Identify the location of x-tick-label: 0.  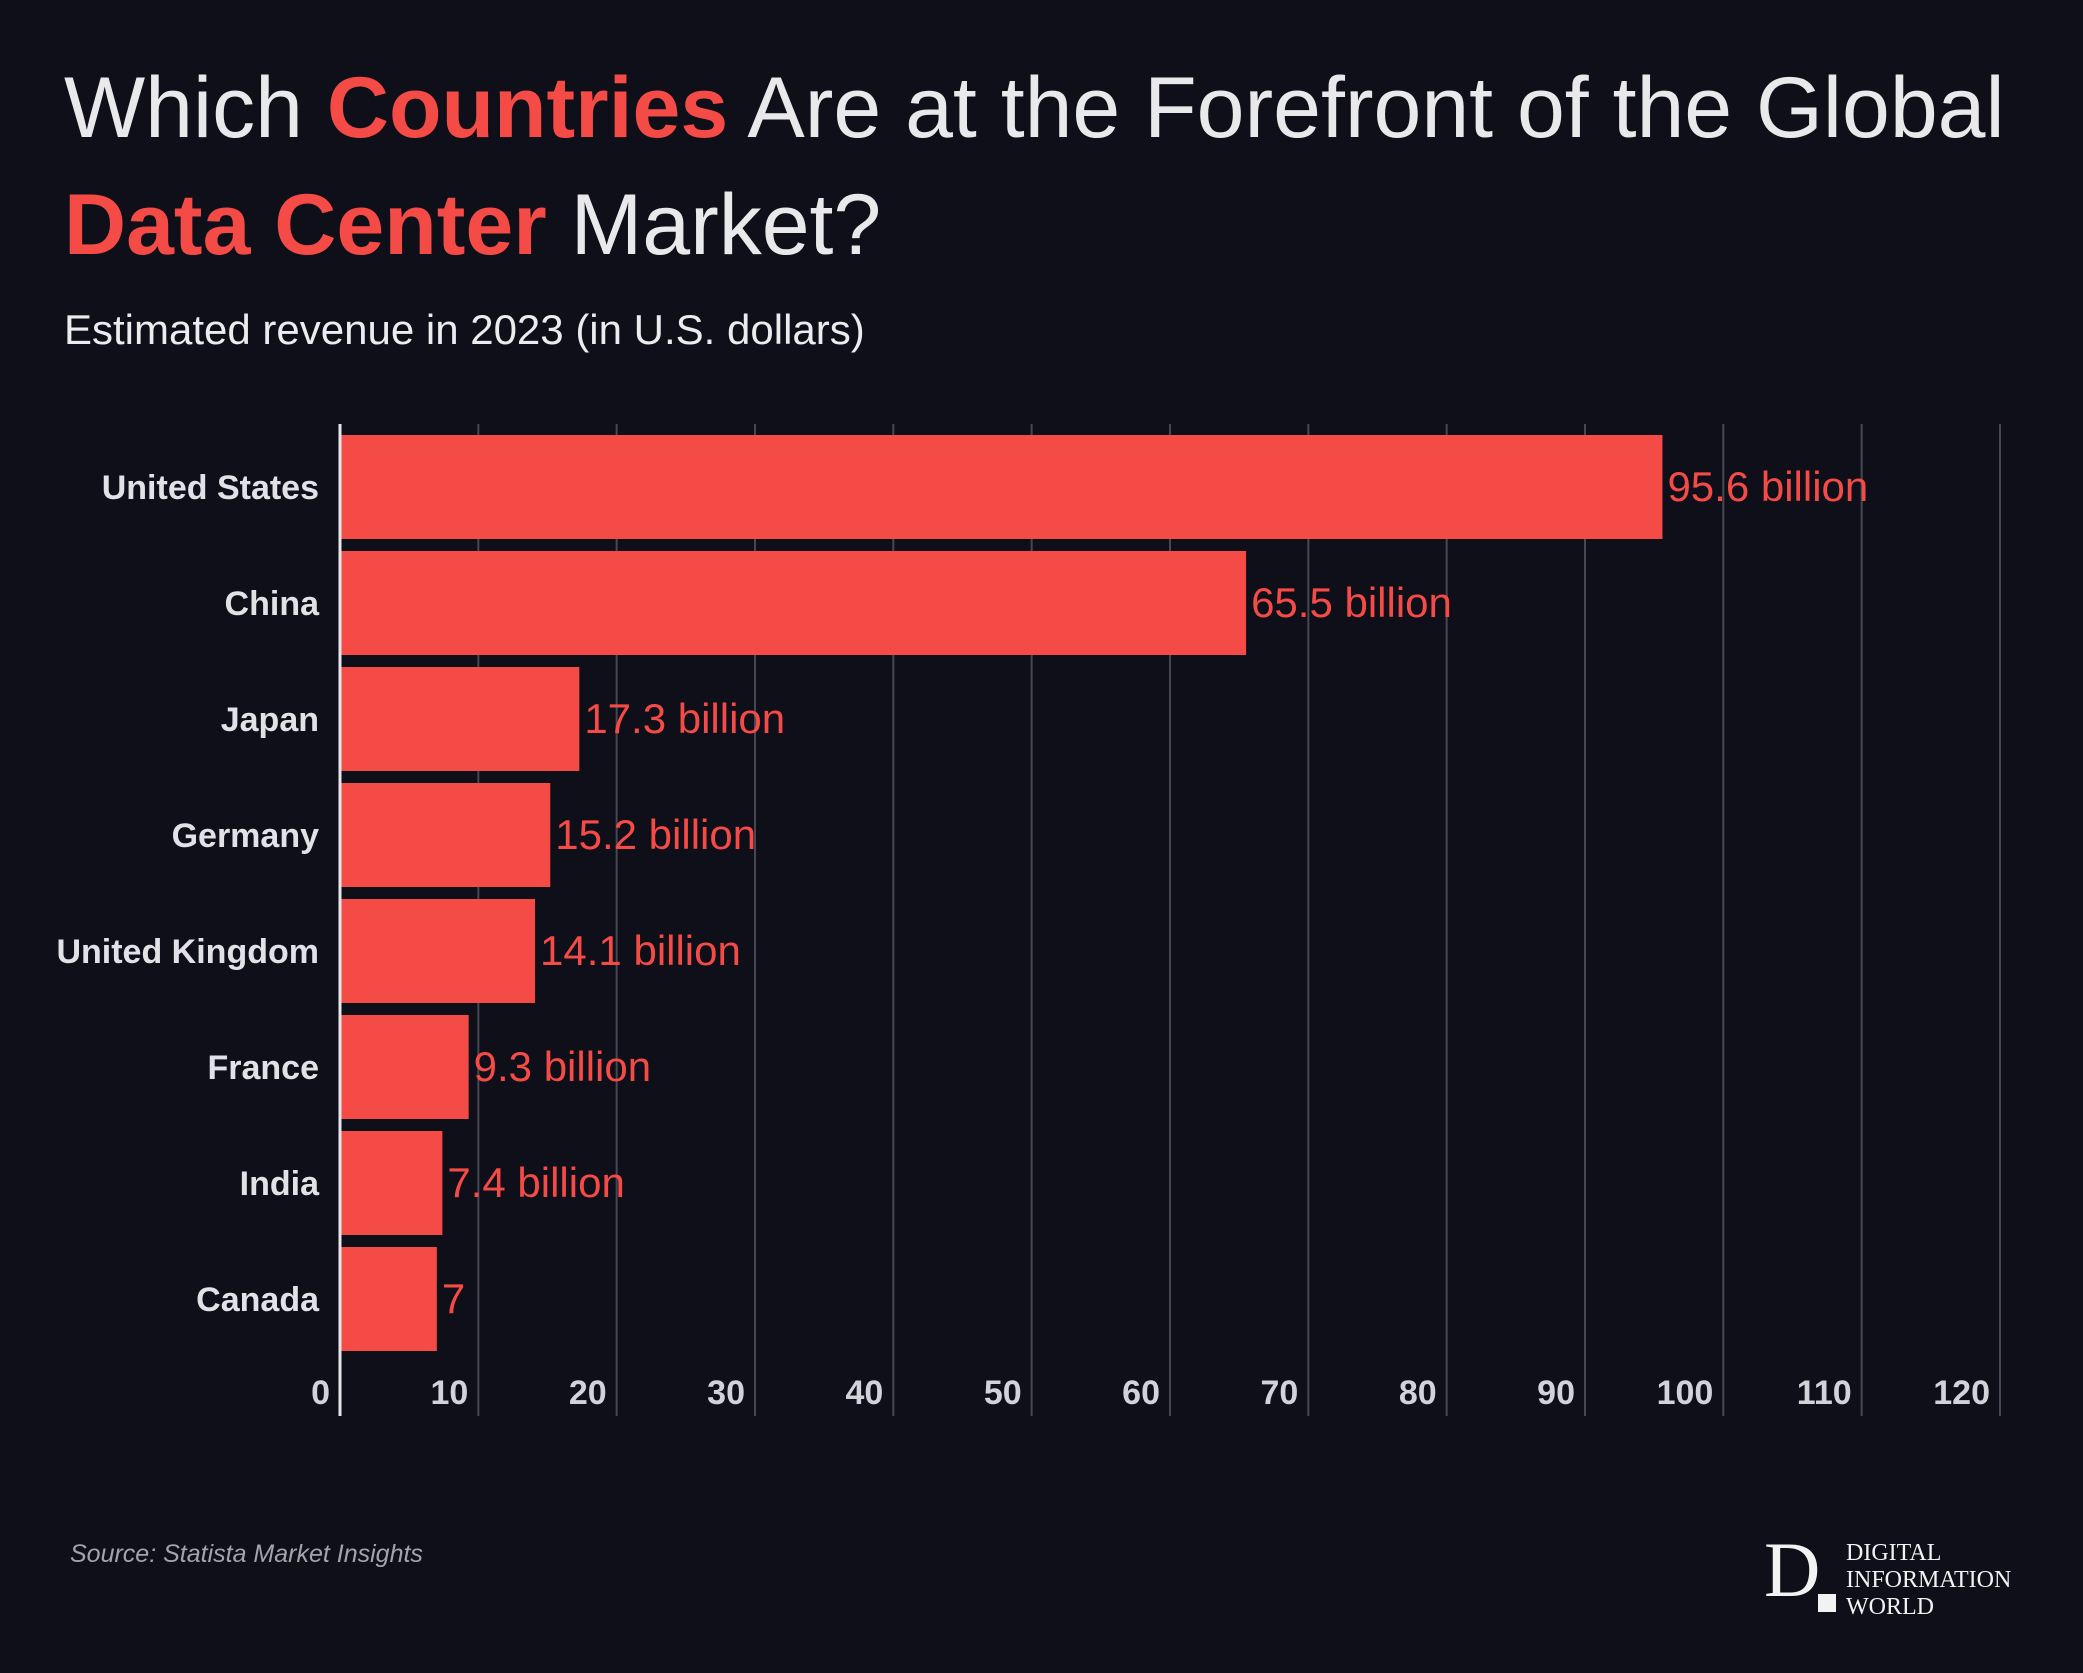
(320, 1393).